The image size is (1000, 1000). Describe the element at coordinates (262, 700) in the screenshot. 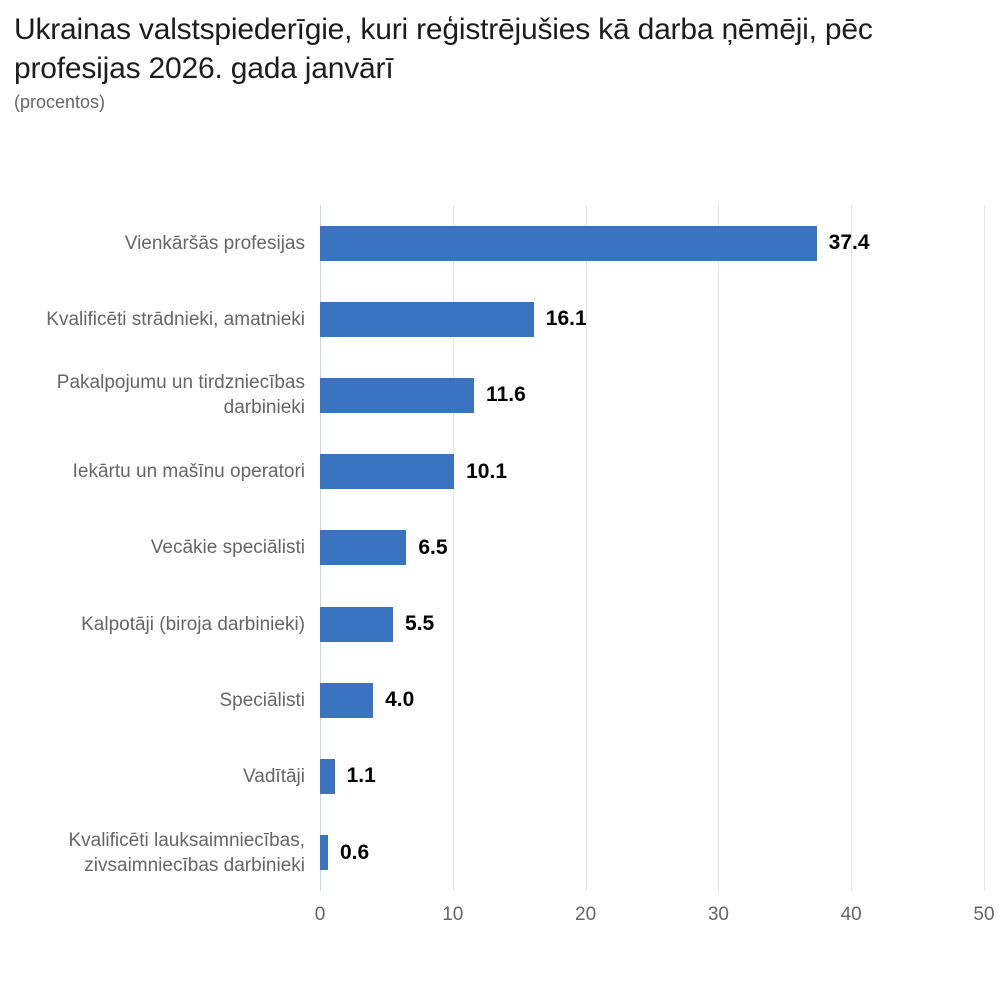

I see `category-label: Speciālisti` at that location.